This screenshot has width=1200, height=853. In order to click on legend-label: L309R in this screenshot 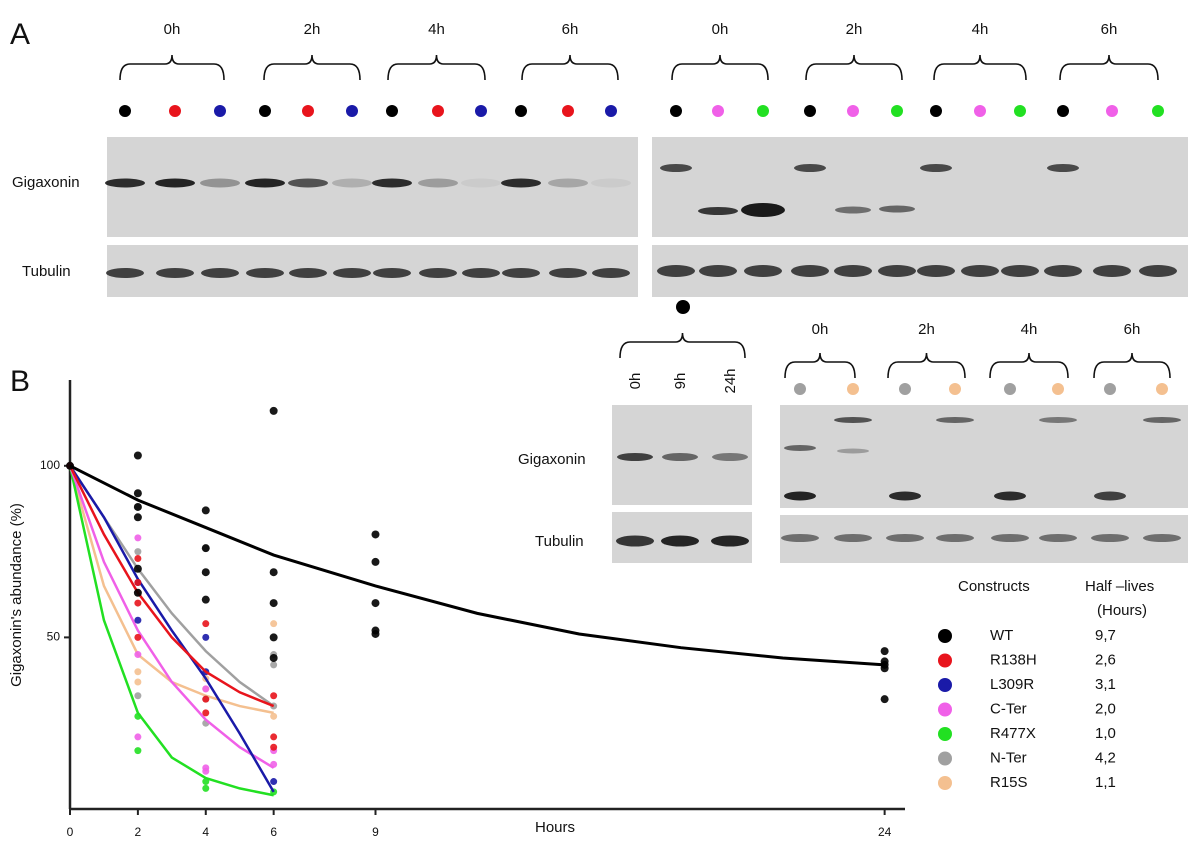, I will do `click(1012, 684)`.